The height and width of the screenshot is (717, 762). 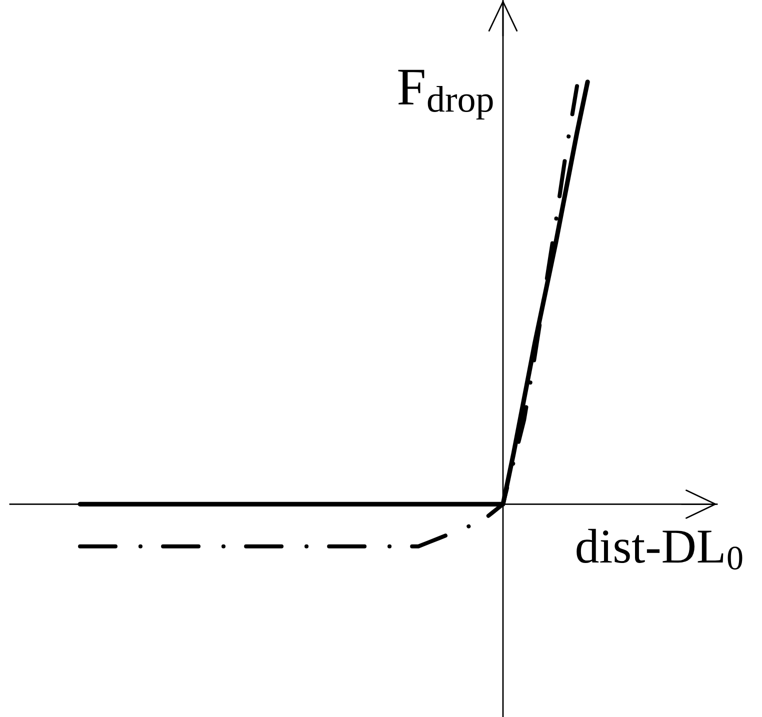 I want to click on x-axis-title: dist-DL$_{0}$, so click(x=659, y=549).